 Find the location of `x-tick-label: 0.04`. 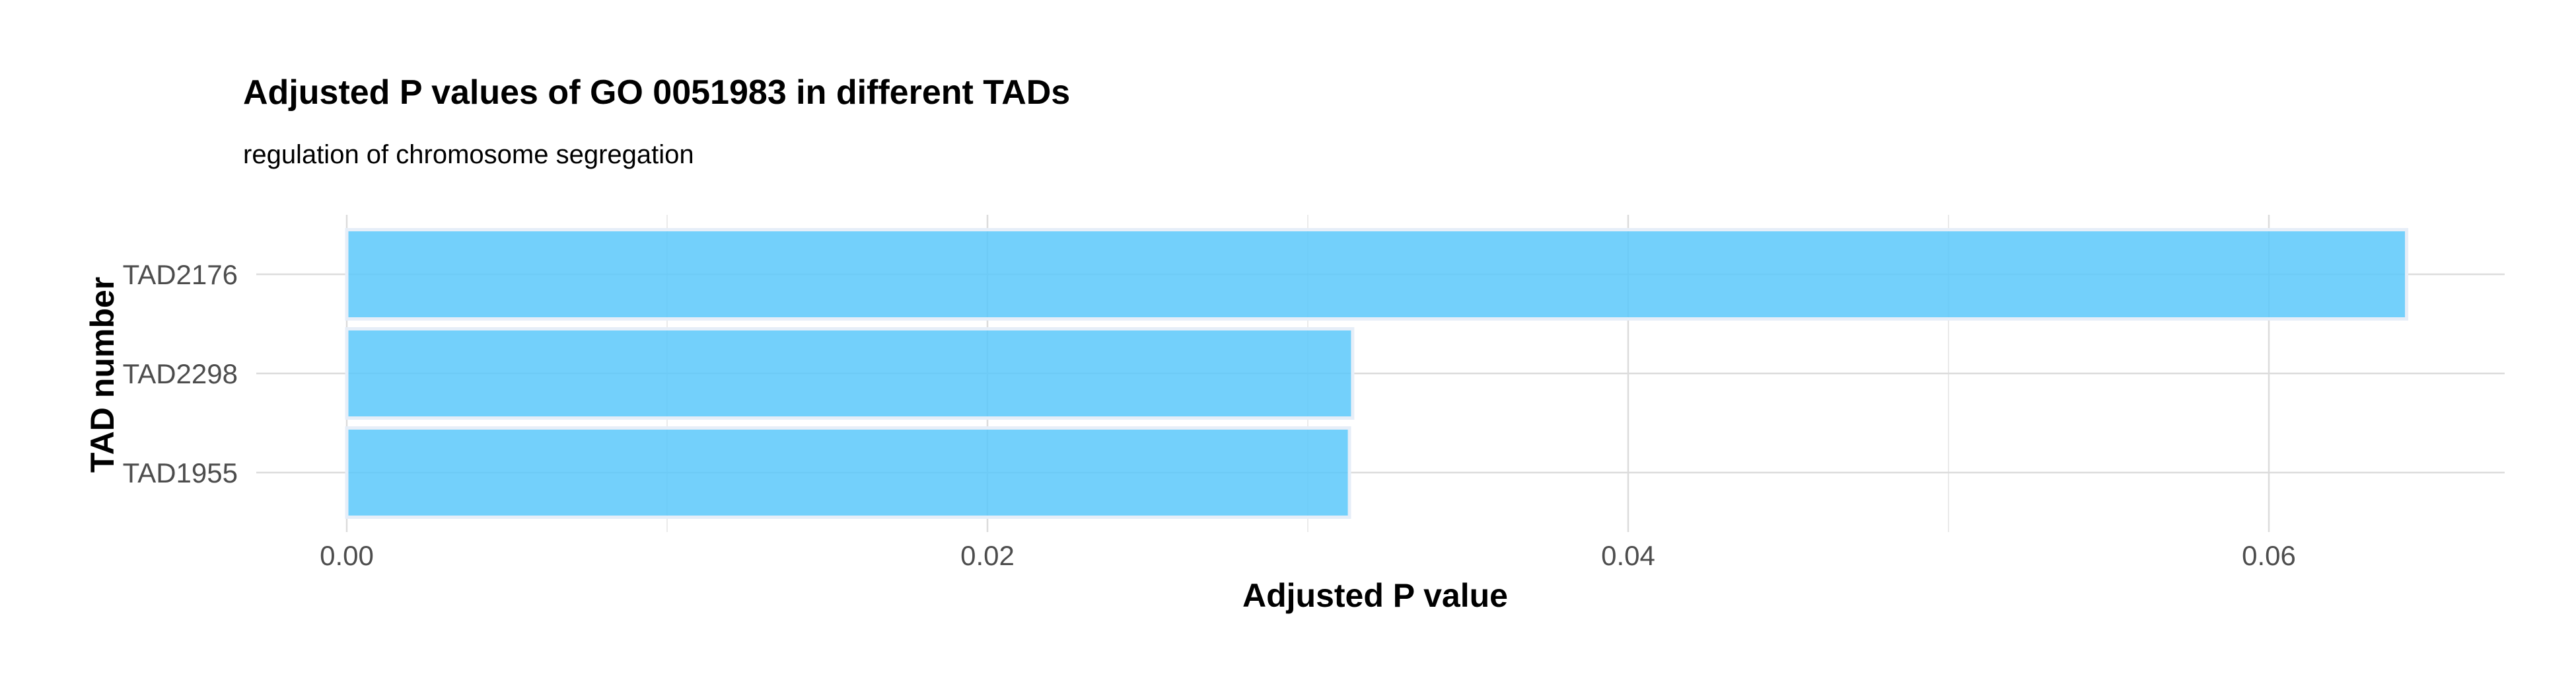

x-tick-label: 0.04 is located at coordinates (1628, 555).